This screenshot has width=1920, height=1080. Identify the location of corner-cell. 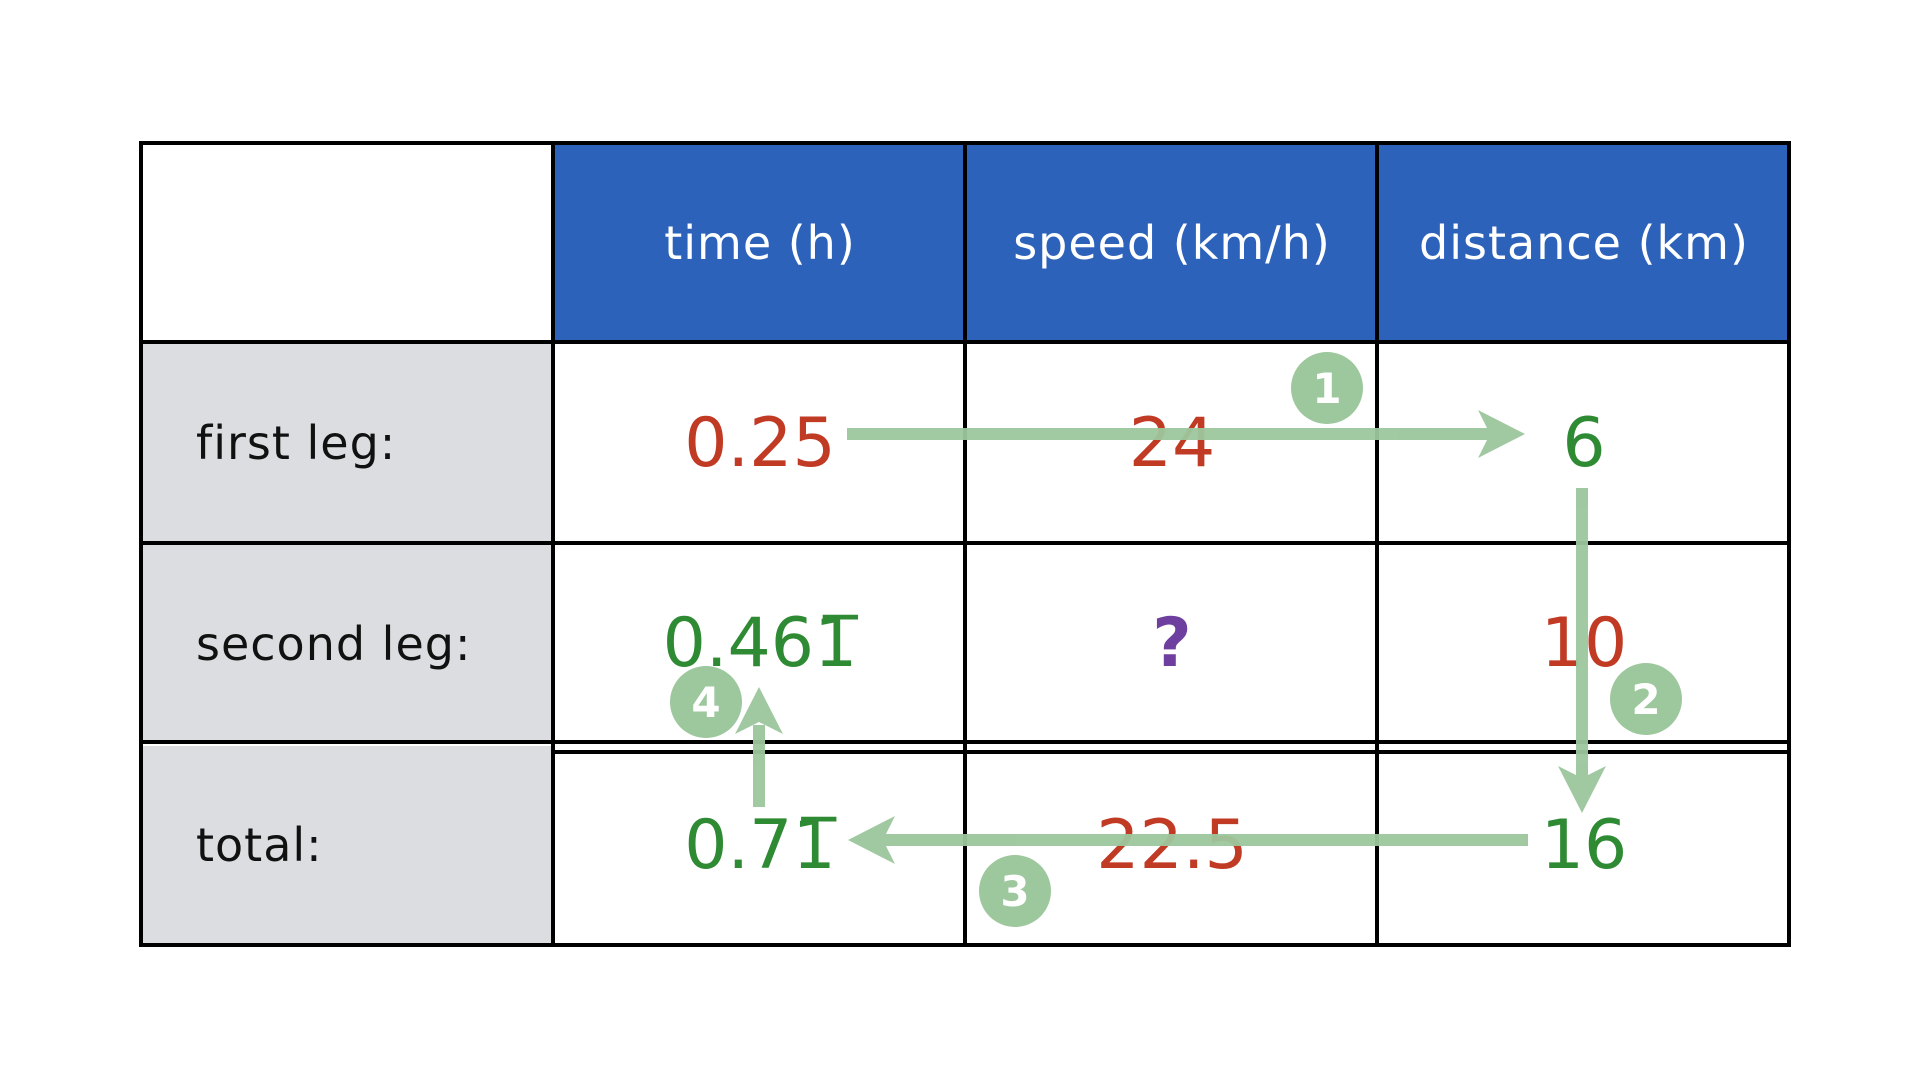
(347, 242).